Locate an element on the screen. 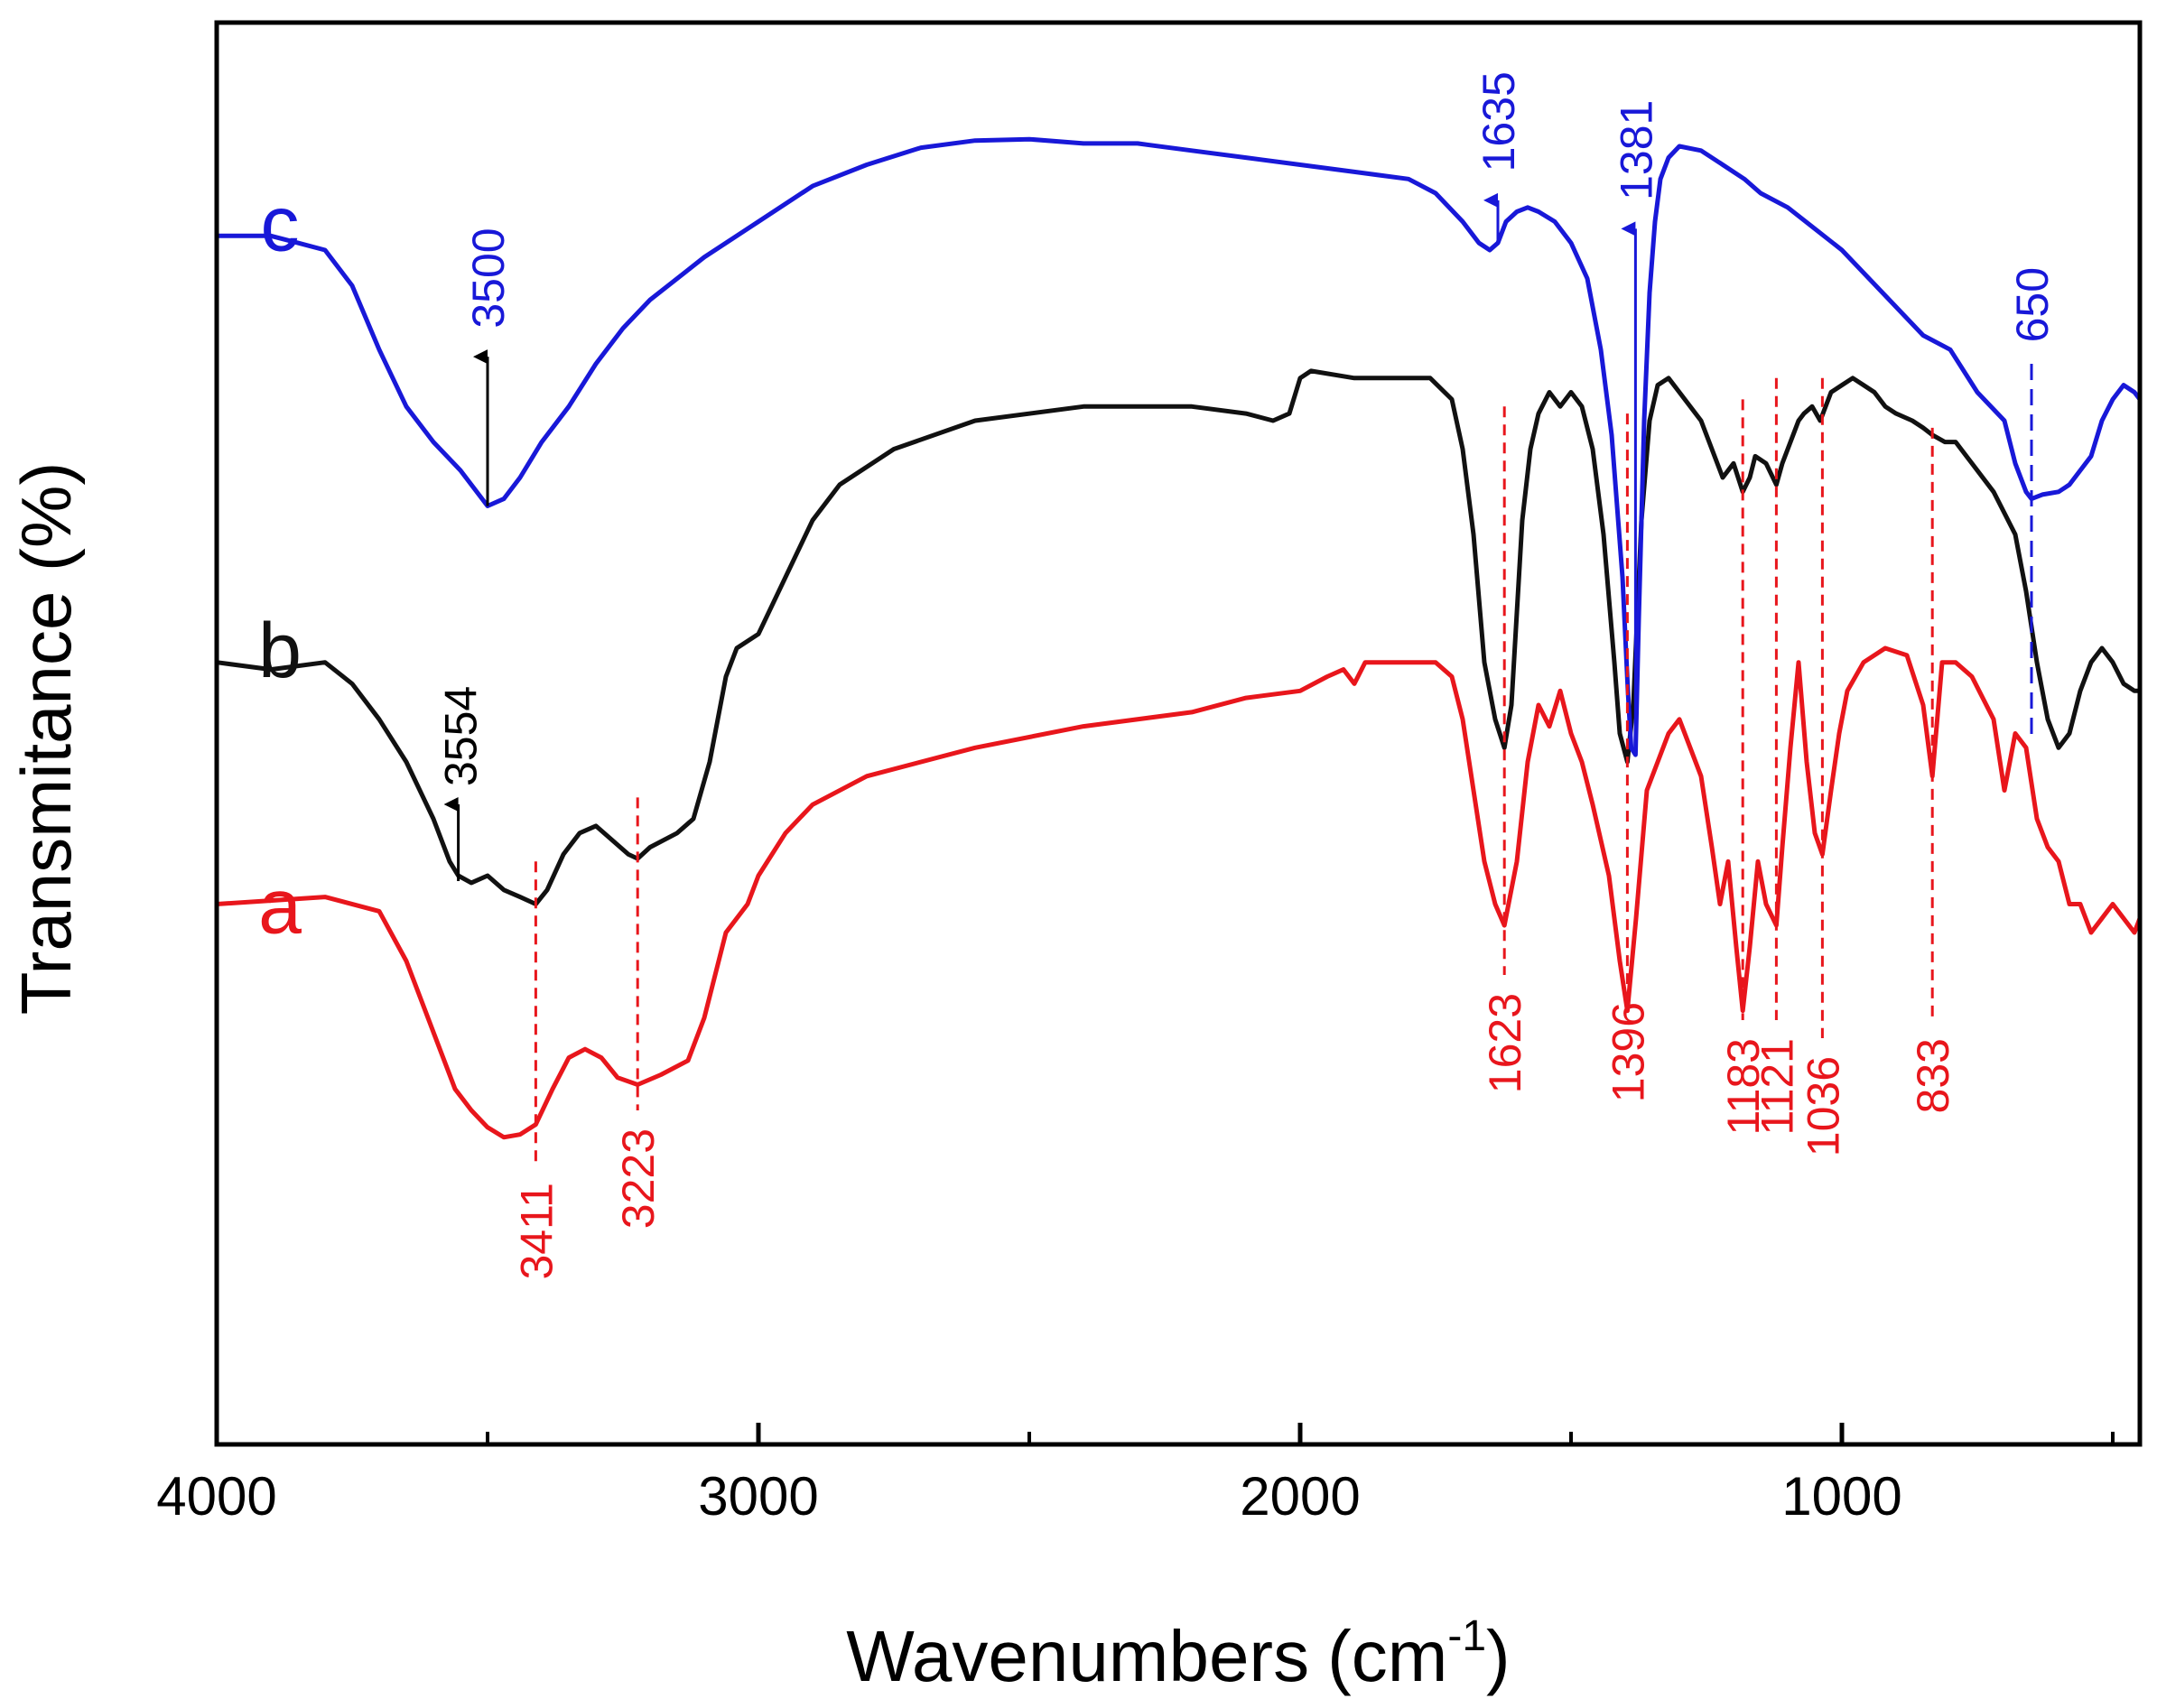 Image resolution: width=2157 pixels, height=1708 pixels. x-axis-label-main: Wavenumbers is located at coordinates (1077, 1656).